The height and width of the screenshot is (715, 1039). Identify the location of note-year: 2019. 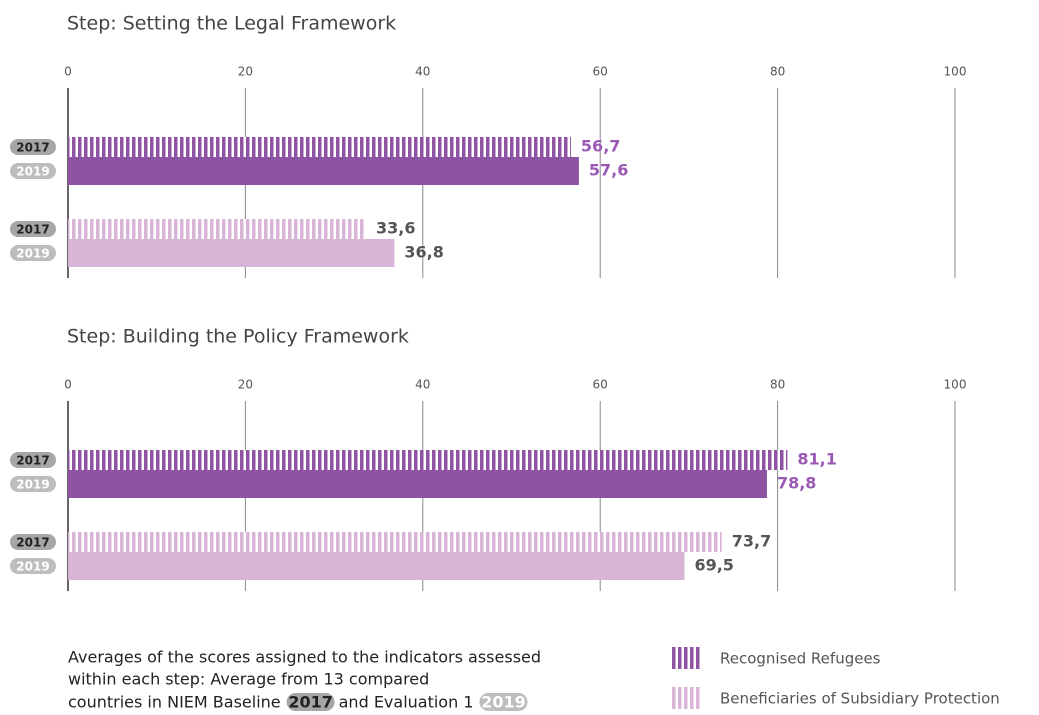
(503, 702).